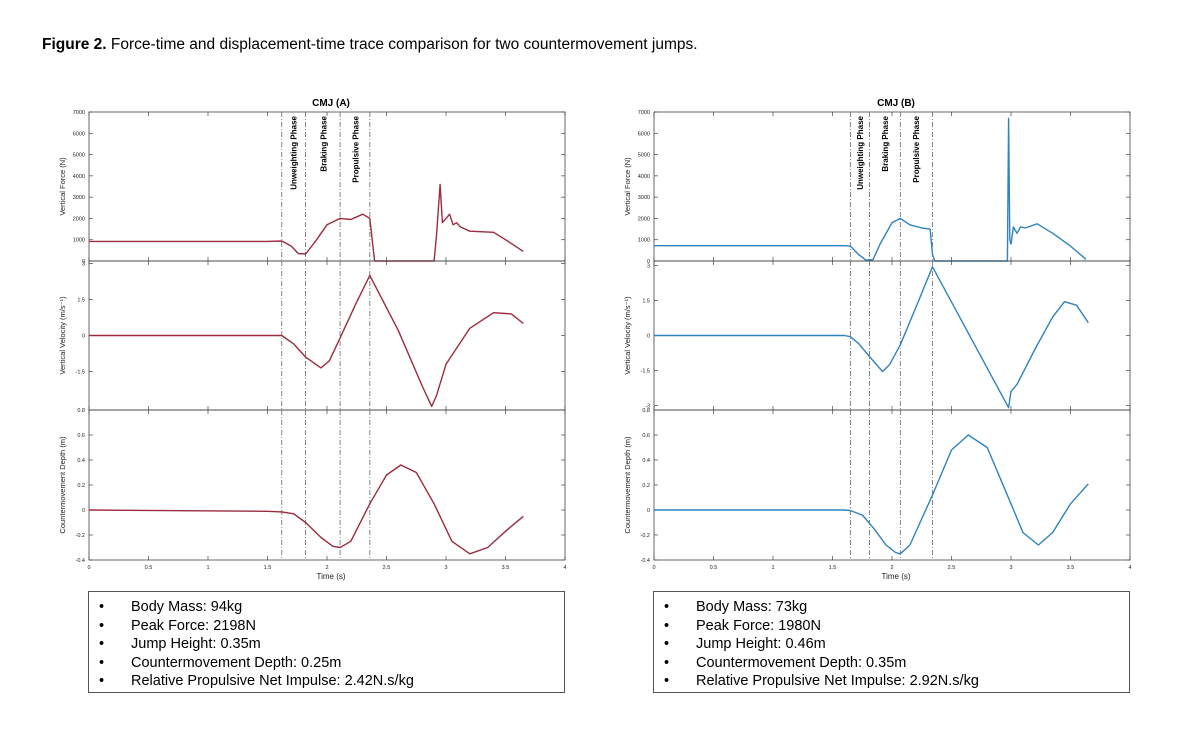 The height and width of the screenshot is (734, 1200). What do you see at coordinates (885, 143) in the screenshot?
I see `phase-label: Braking Phase` at bounding box center [885, 143].